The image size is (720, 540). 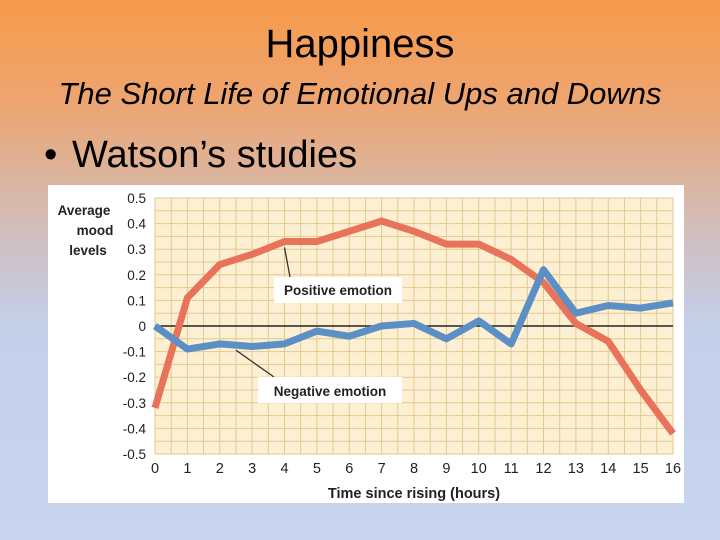 What do you see at coordinates (135, 326) in the screenshot?
I see `y-tick-labels: 0.5 0.4 0.3 0.2 0.1 0 -0.1 -0.2 -0.3 -0.4 -0.5` at bounding box center [135, 326].